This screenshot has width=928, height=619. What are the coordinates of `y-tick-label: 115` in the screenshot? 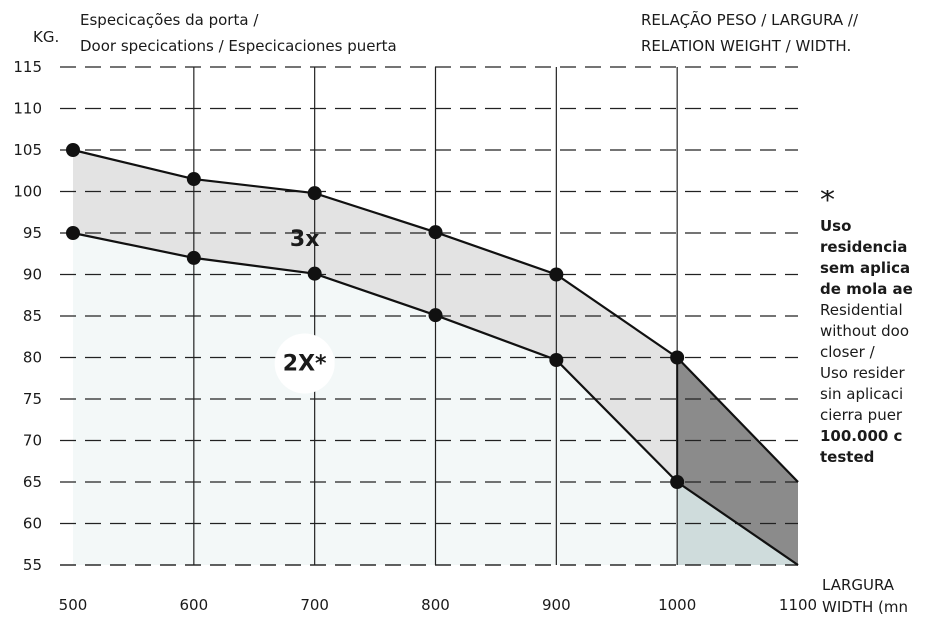 It's located at (27, 67).